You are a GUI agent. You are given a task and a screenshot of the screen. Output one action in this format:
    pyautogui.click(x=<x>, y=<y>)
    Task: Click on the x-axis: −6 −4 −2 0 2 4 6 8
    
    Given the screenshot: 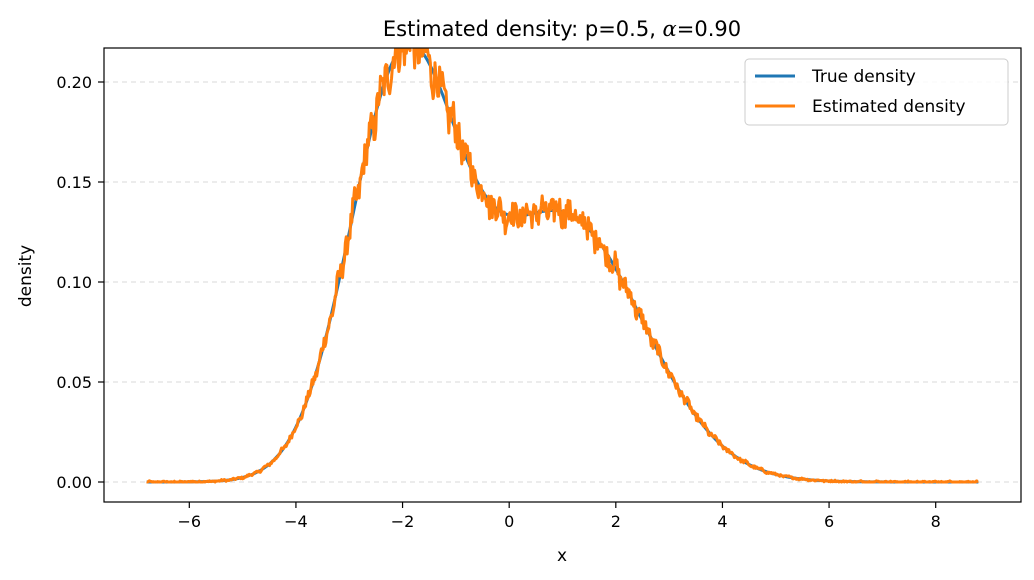 What is the action you would take?
    pyautogui.click(x=559, y=516)
    